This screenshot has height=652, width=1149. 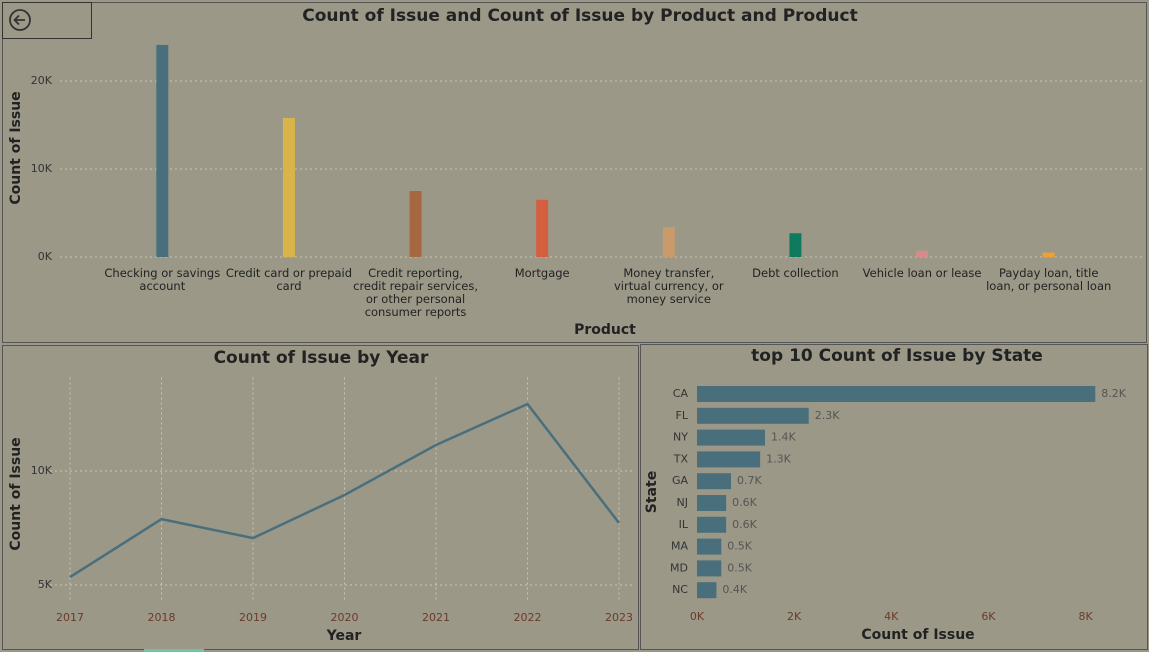 I want to click on x-tick-label: Credit card or prepaid card, so click(x=289, y=280).